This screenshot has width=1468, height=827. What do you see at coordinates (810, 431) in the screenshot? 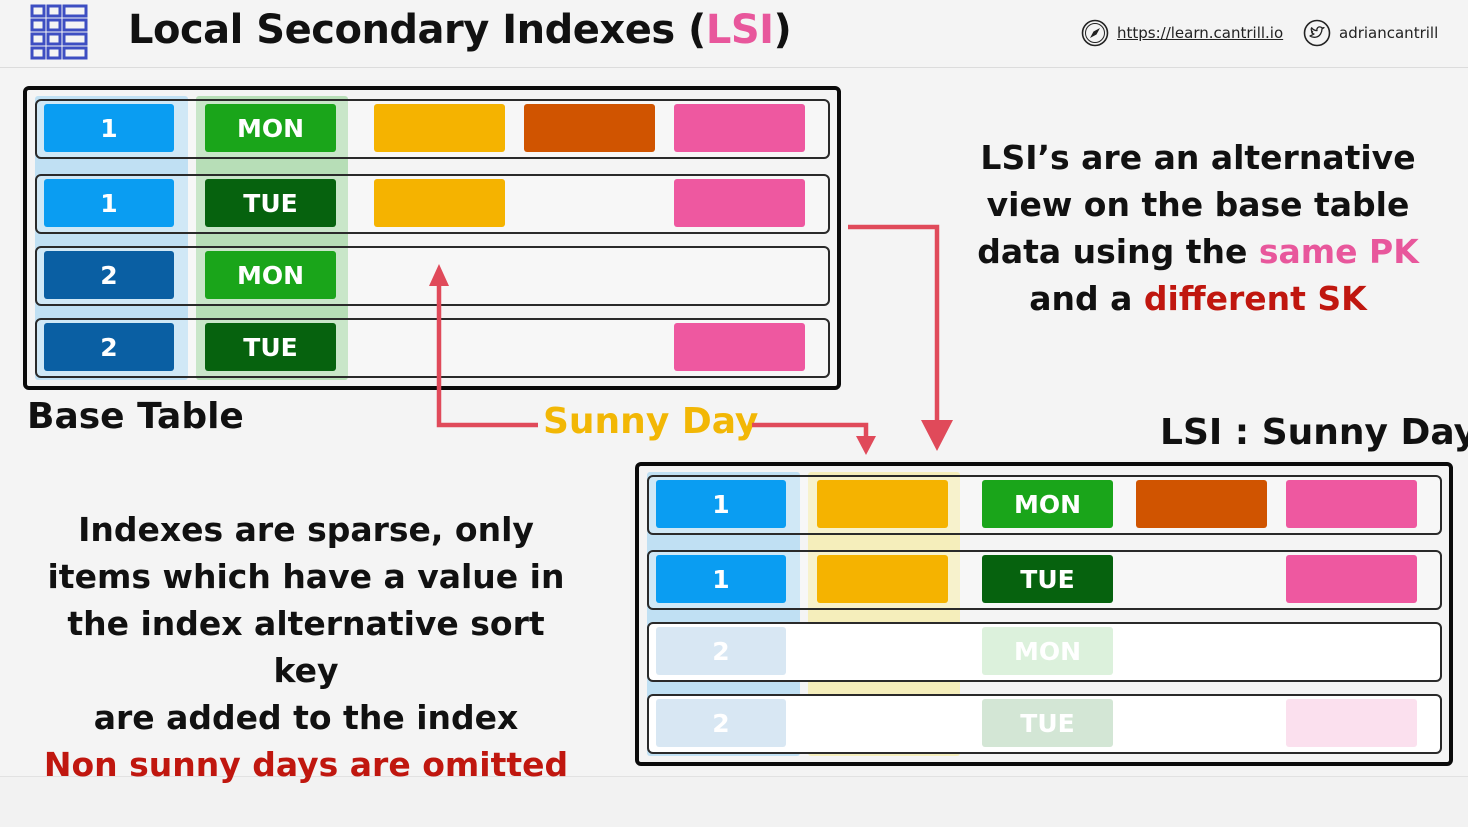
I see `sunny-day-target-arrow` at bounding box center [810, 431].